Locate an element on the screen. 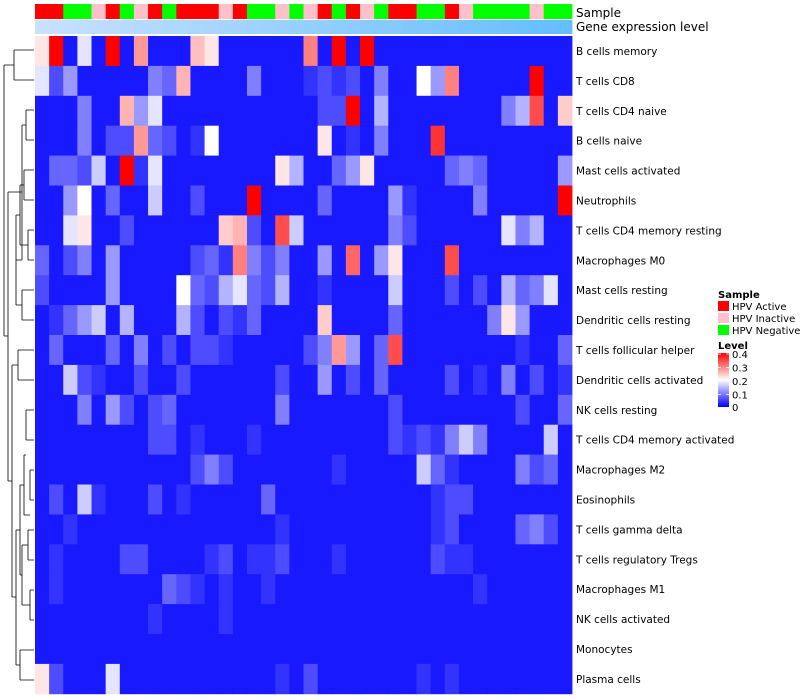 This screenshot has width=800, height=700. row-label: T cells gamma delta is located at coordinates (629, 530).